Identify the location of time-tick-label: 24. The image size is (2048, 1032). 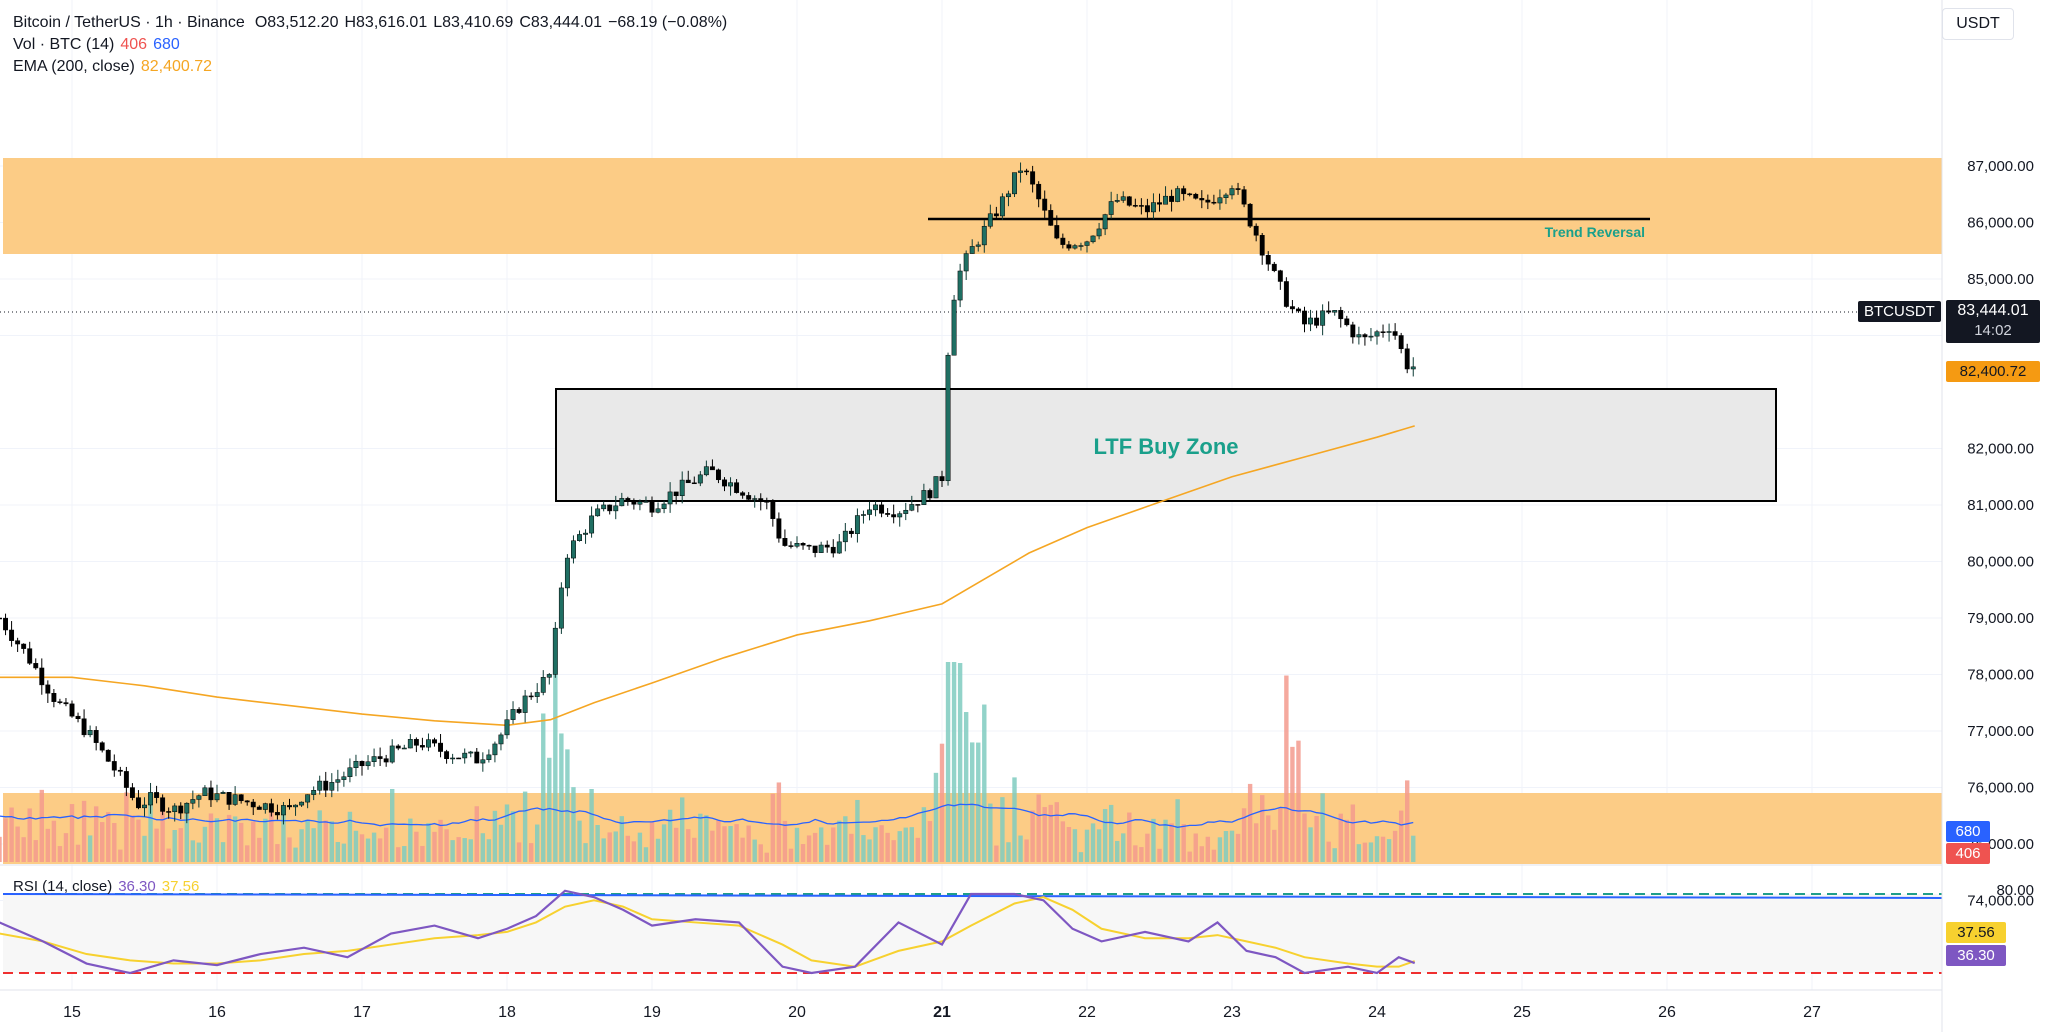
(1377, 1012).